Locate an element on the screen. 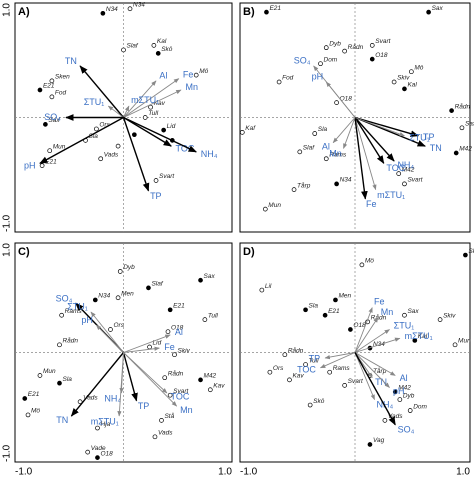 Image resolution: width=474 pixels, height=480 pixels. site-label: Fod is located at coordinates (288, 78).